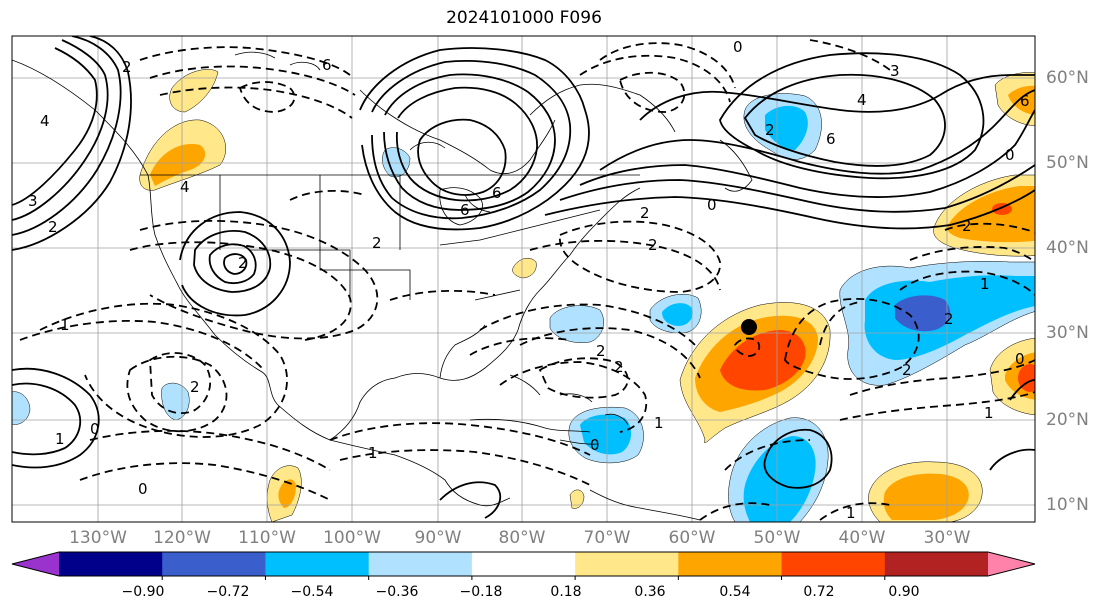 The height and width of the screenshot is (615, 1105). I want to click on colorbar, so click(523, 565).